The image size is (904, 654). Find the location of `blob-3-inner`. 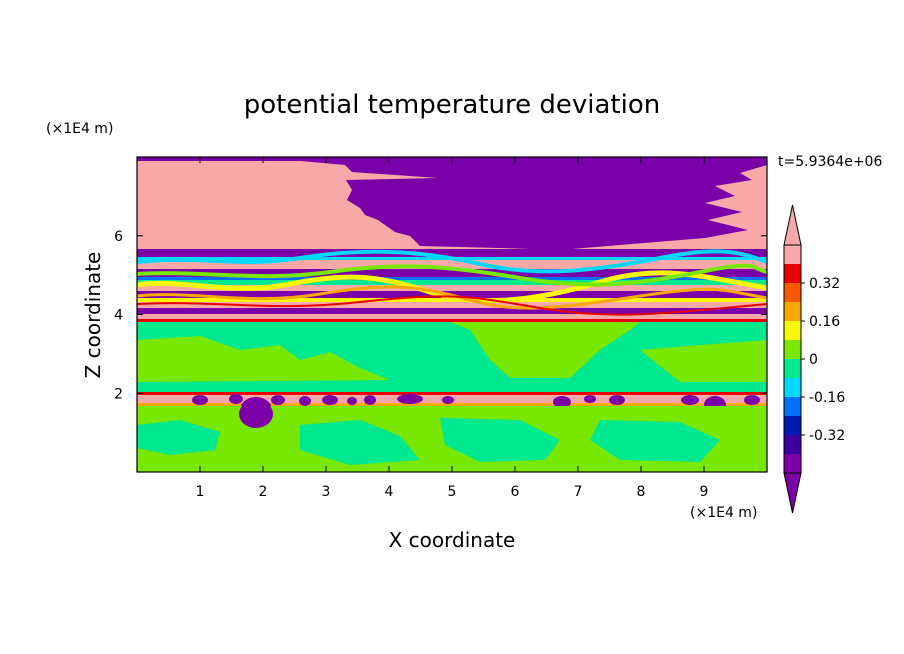

blob-3-inner is located at coordinates (256, 414).